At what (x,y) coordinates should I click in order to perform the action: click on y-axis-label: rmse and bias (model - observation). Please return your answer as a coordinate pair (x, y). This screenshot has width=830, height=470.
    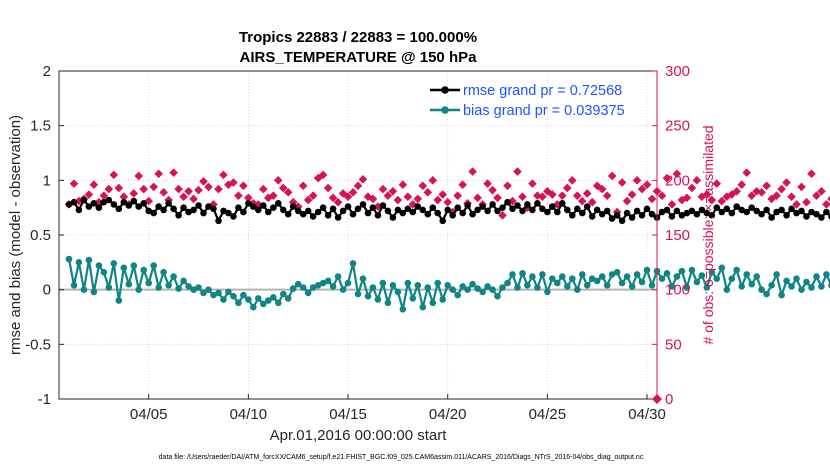
    Looking at the image, I should click on (15, 235).